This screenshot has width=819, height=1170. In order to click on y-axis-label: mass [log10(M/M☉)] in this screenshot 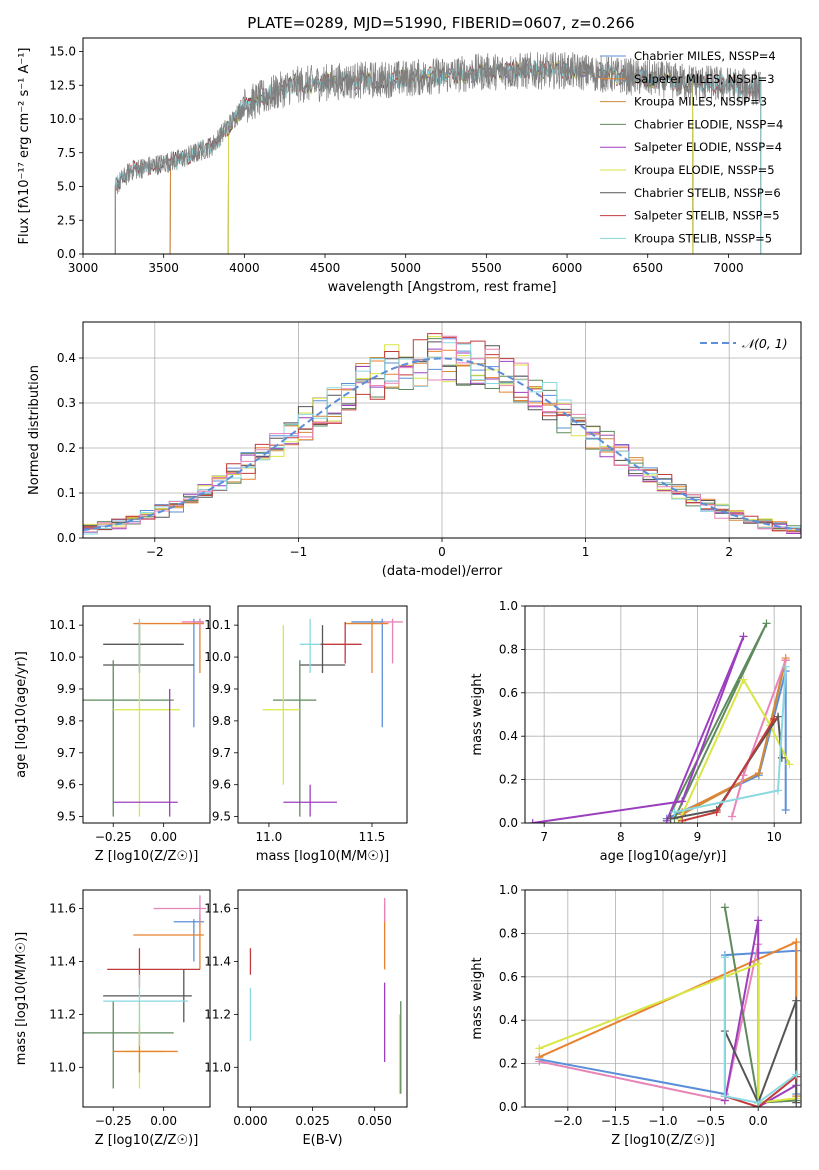, I will do `click(21, 998)`.